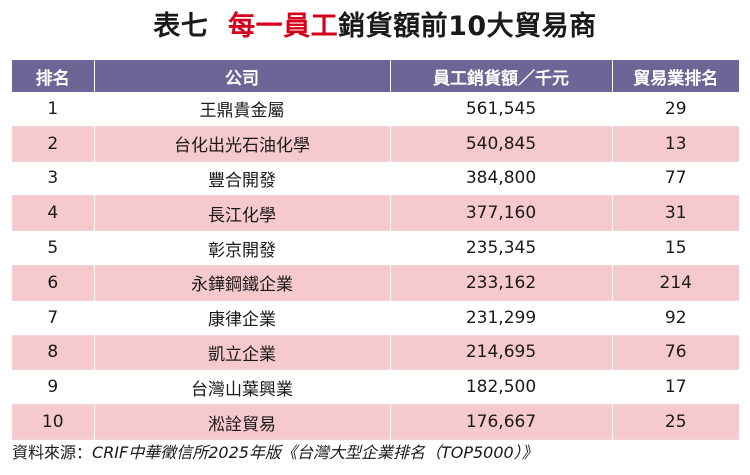 Image resolution: width=750 pixels, height=475 pixels. Describe the element at coordinates (500, 76) in the screenshot. I see `header-sales-per-employee: 員工銷貨額／千元` at that location.